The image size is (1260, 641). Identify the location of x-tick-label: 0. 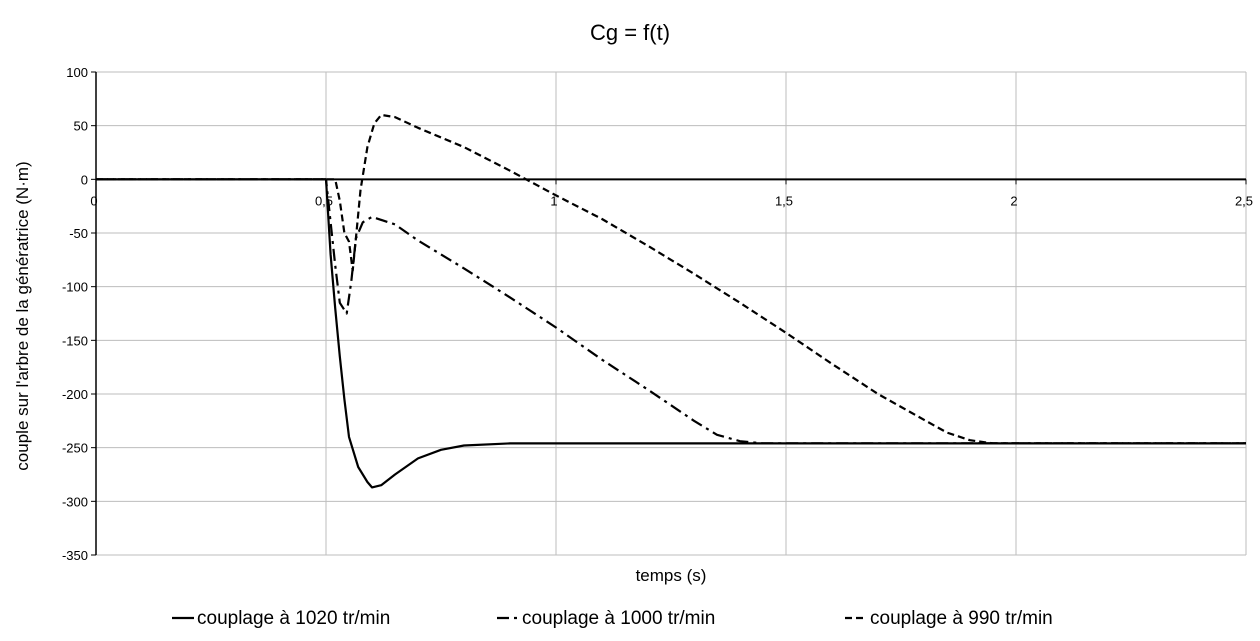
(93, 200).